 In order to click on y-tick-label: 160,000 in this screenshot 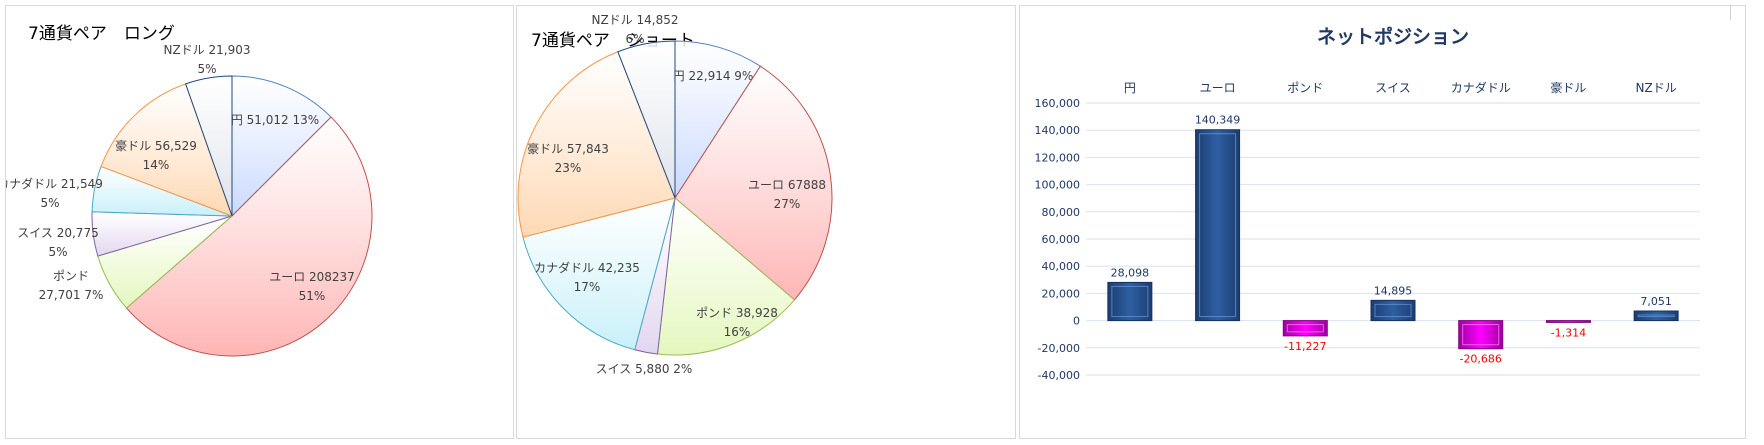, I will do `click(1058, 103)`.